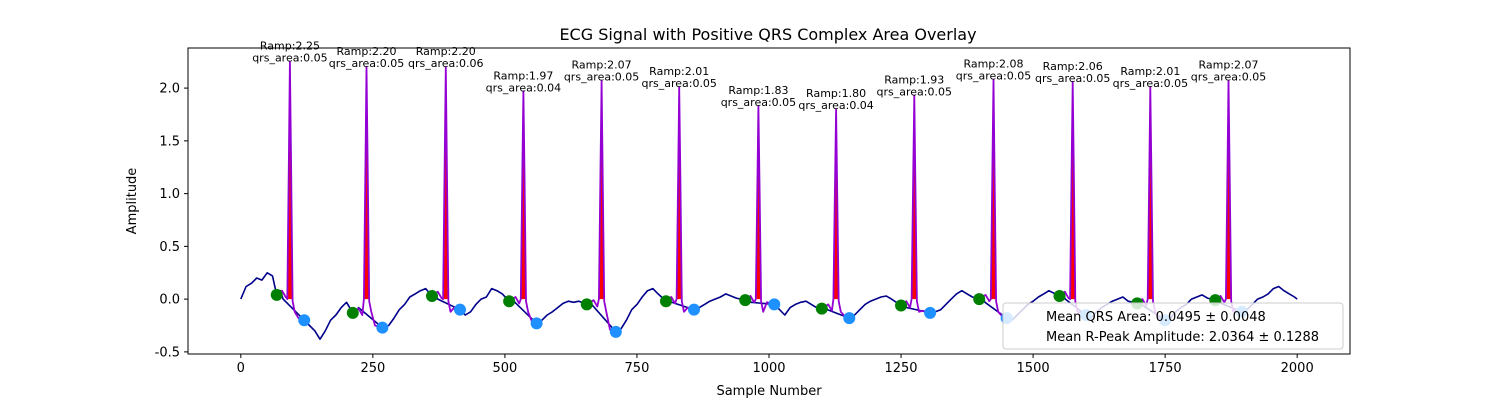 The height and width of the screenshot is (400, 1500). What do you see at coordinates (169, 141) in the screenshot?
I see `y-tick-label: 1.5` at bounding box center [169, 141].